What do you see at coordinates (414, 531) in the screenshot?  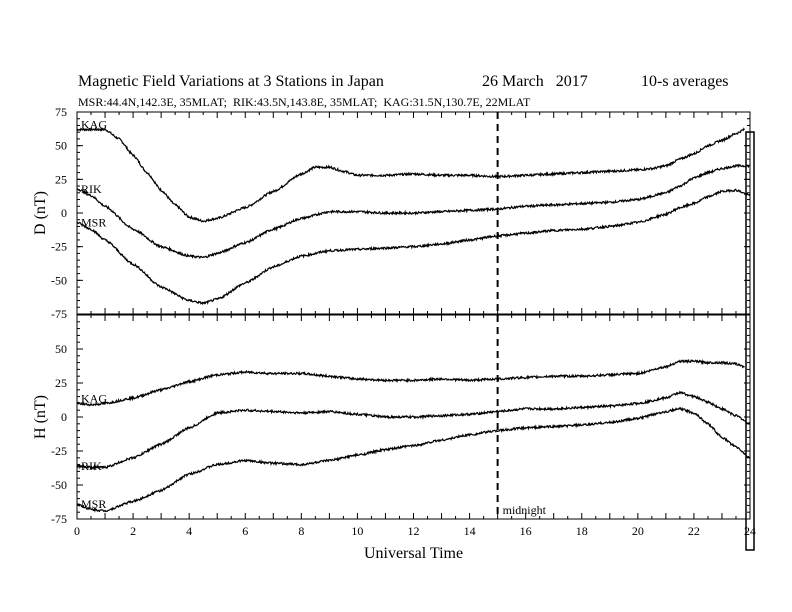 I see `x-tick-label: 12` at bounding box center [414, 531].